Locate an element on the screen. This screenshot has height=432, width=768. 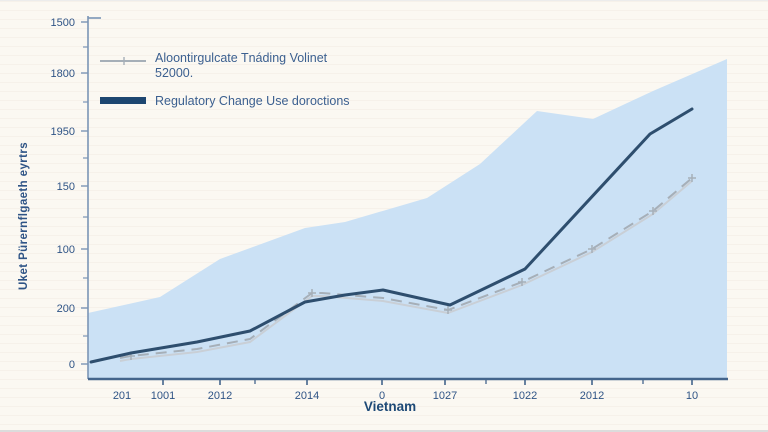
dashed-line-swatch-icon is located at coordinates (123, 61).